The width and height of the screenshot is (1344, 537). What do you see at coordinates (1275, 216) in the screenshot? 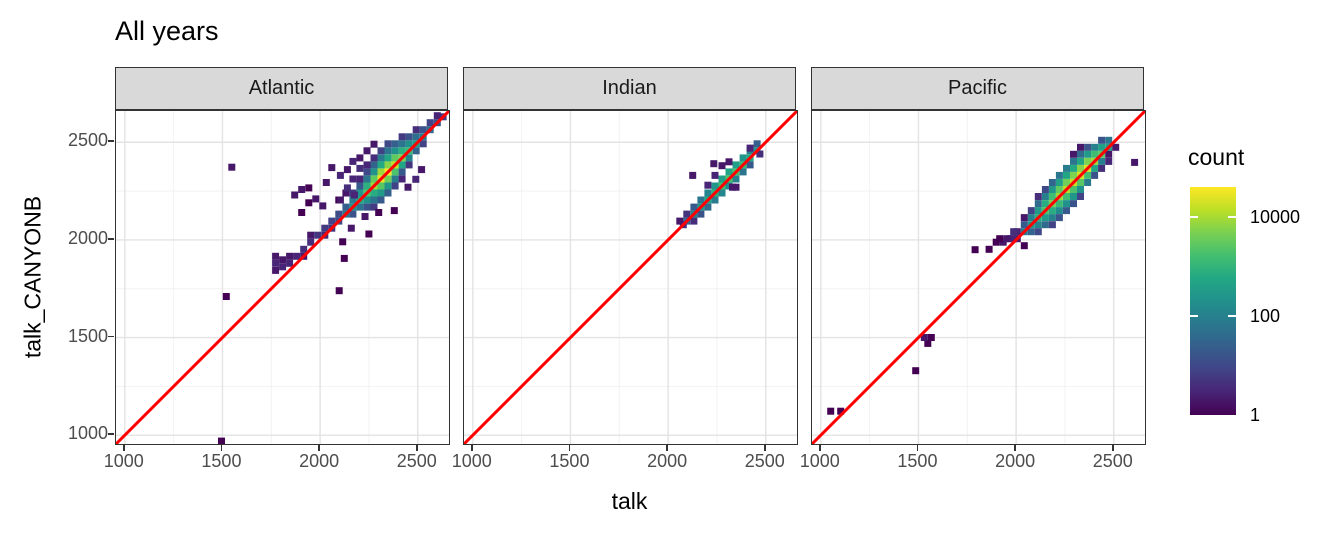
I see `legend-tick-label: 10000` at bounding box center [1275, 216].